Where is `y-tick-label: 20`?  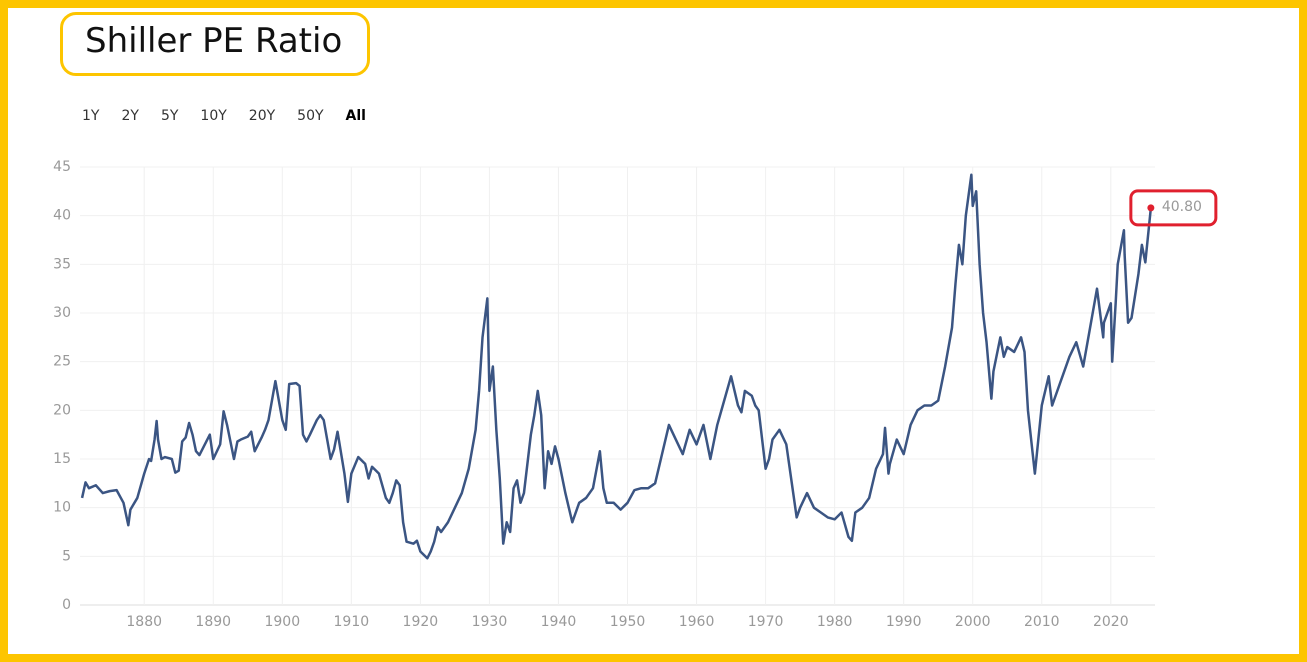 y-tick-label: 20 is located at coordinates (62, 410).